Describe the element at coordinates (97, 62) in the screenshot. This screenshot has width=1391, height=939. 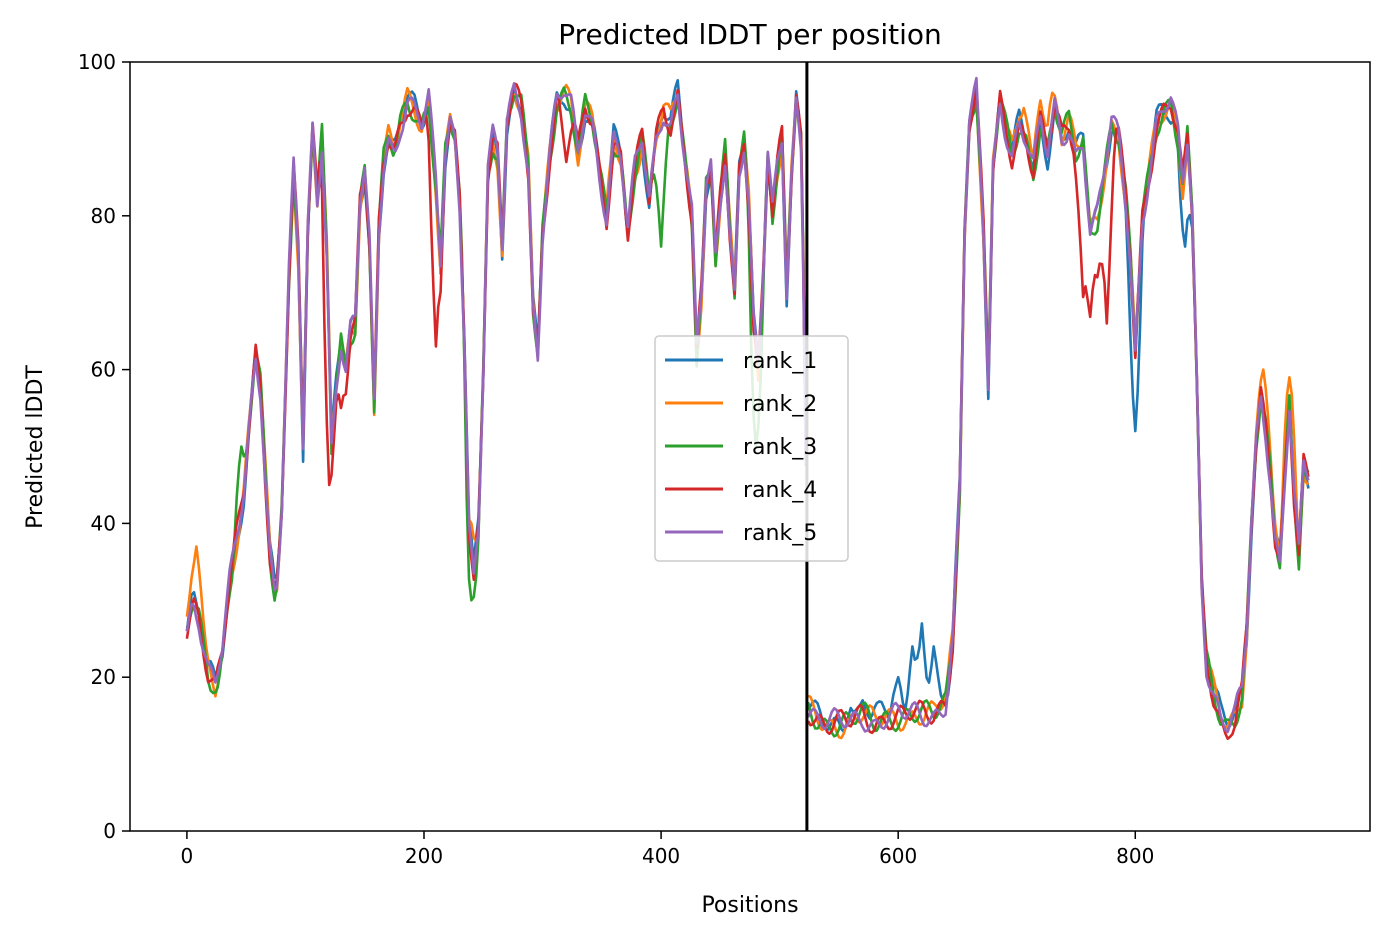
I see `y-tick-label: 100` at that location.